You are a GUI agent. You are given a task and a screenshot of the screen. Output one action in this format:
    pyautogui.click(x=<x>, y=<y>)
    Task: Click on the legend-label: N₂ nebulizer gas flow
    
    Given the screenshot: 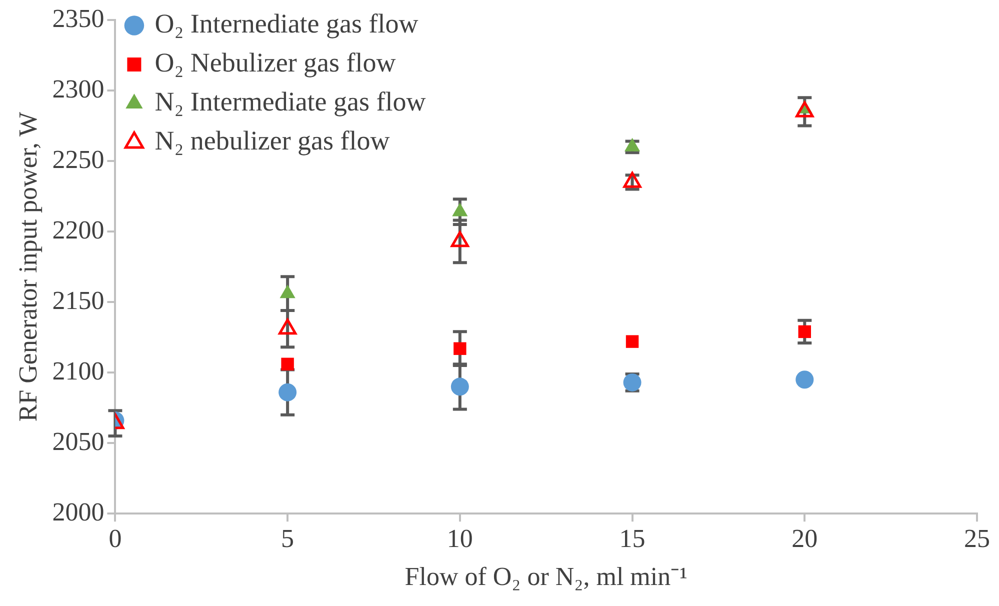 What is the action you would take?
    pyautogui.click(x=272, y=141)
    